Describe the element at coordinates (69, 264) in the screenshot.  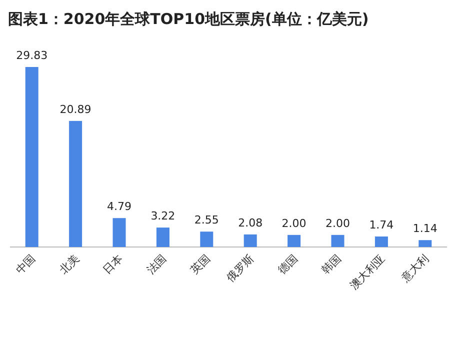
I see `x-tick-label: 北美` at that location.